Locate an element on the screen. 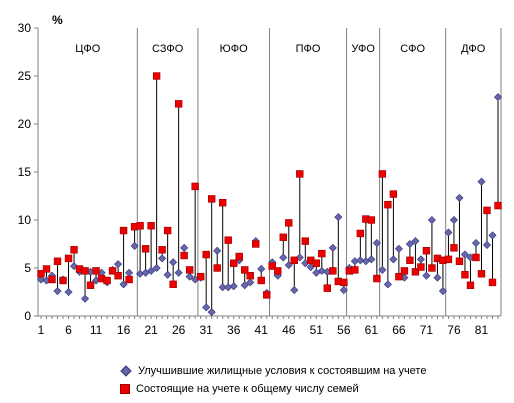  legend-label-series-2: Состоящие на учете к общему числу семей is located at coordinates (247, 389).